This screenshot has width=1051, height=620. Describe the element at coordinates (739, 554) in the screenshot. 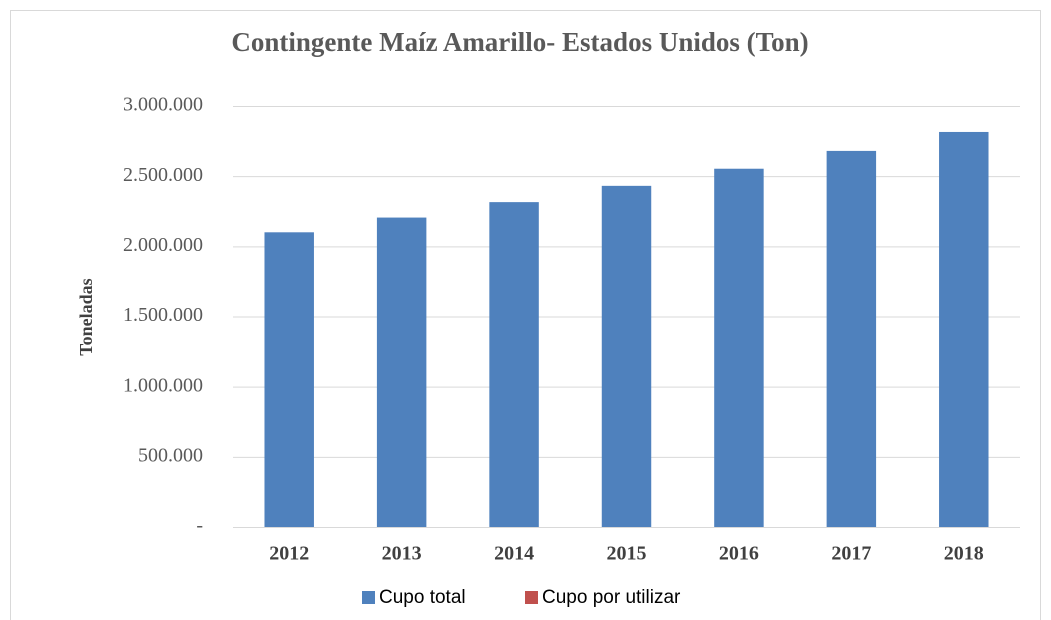

I see `x-tick-label: 2016` at that location.